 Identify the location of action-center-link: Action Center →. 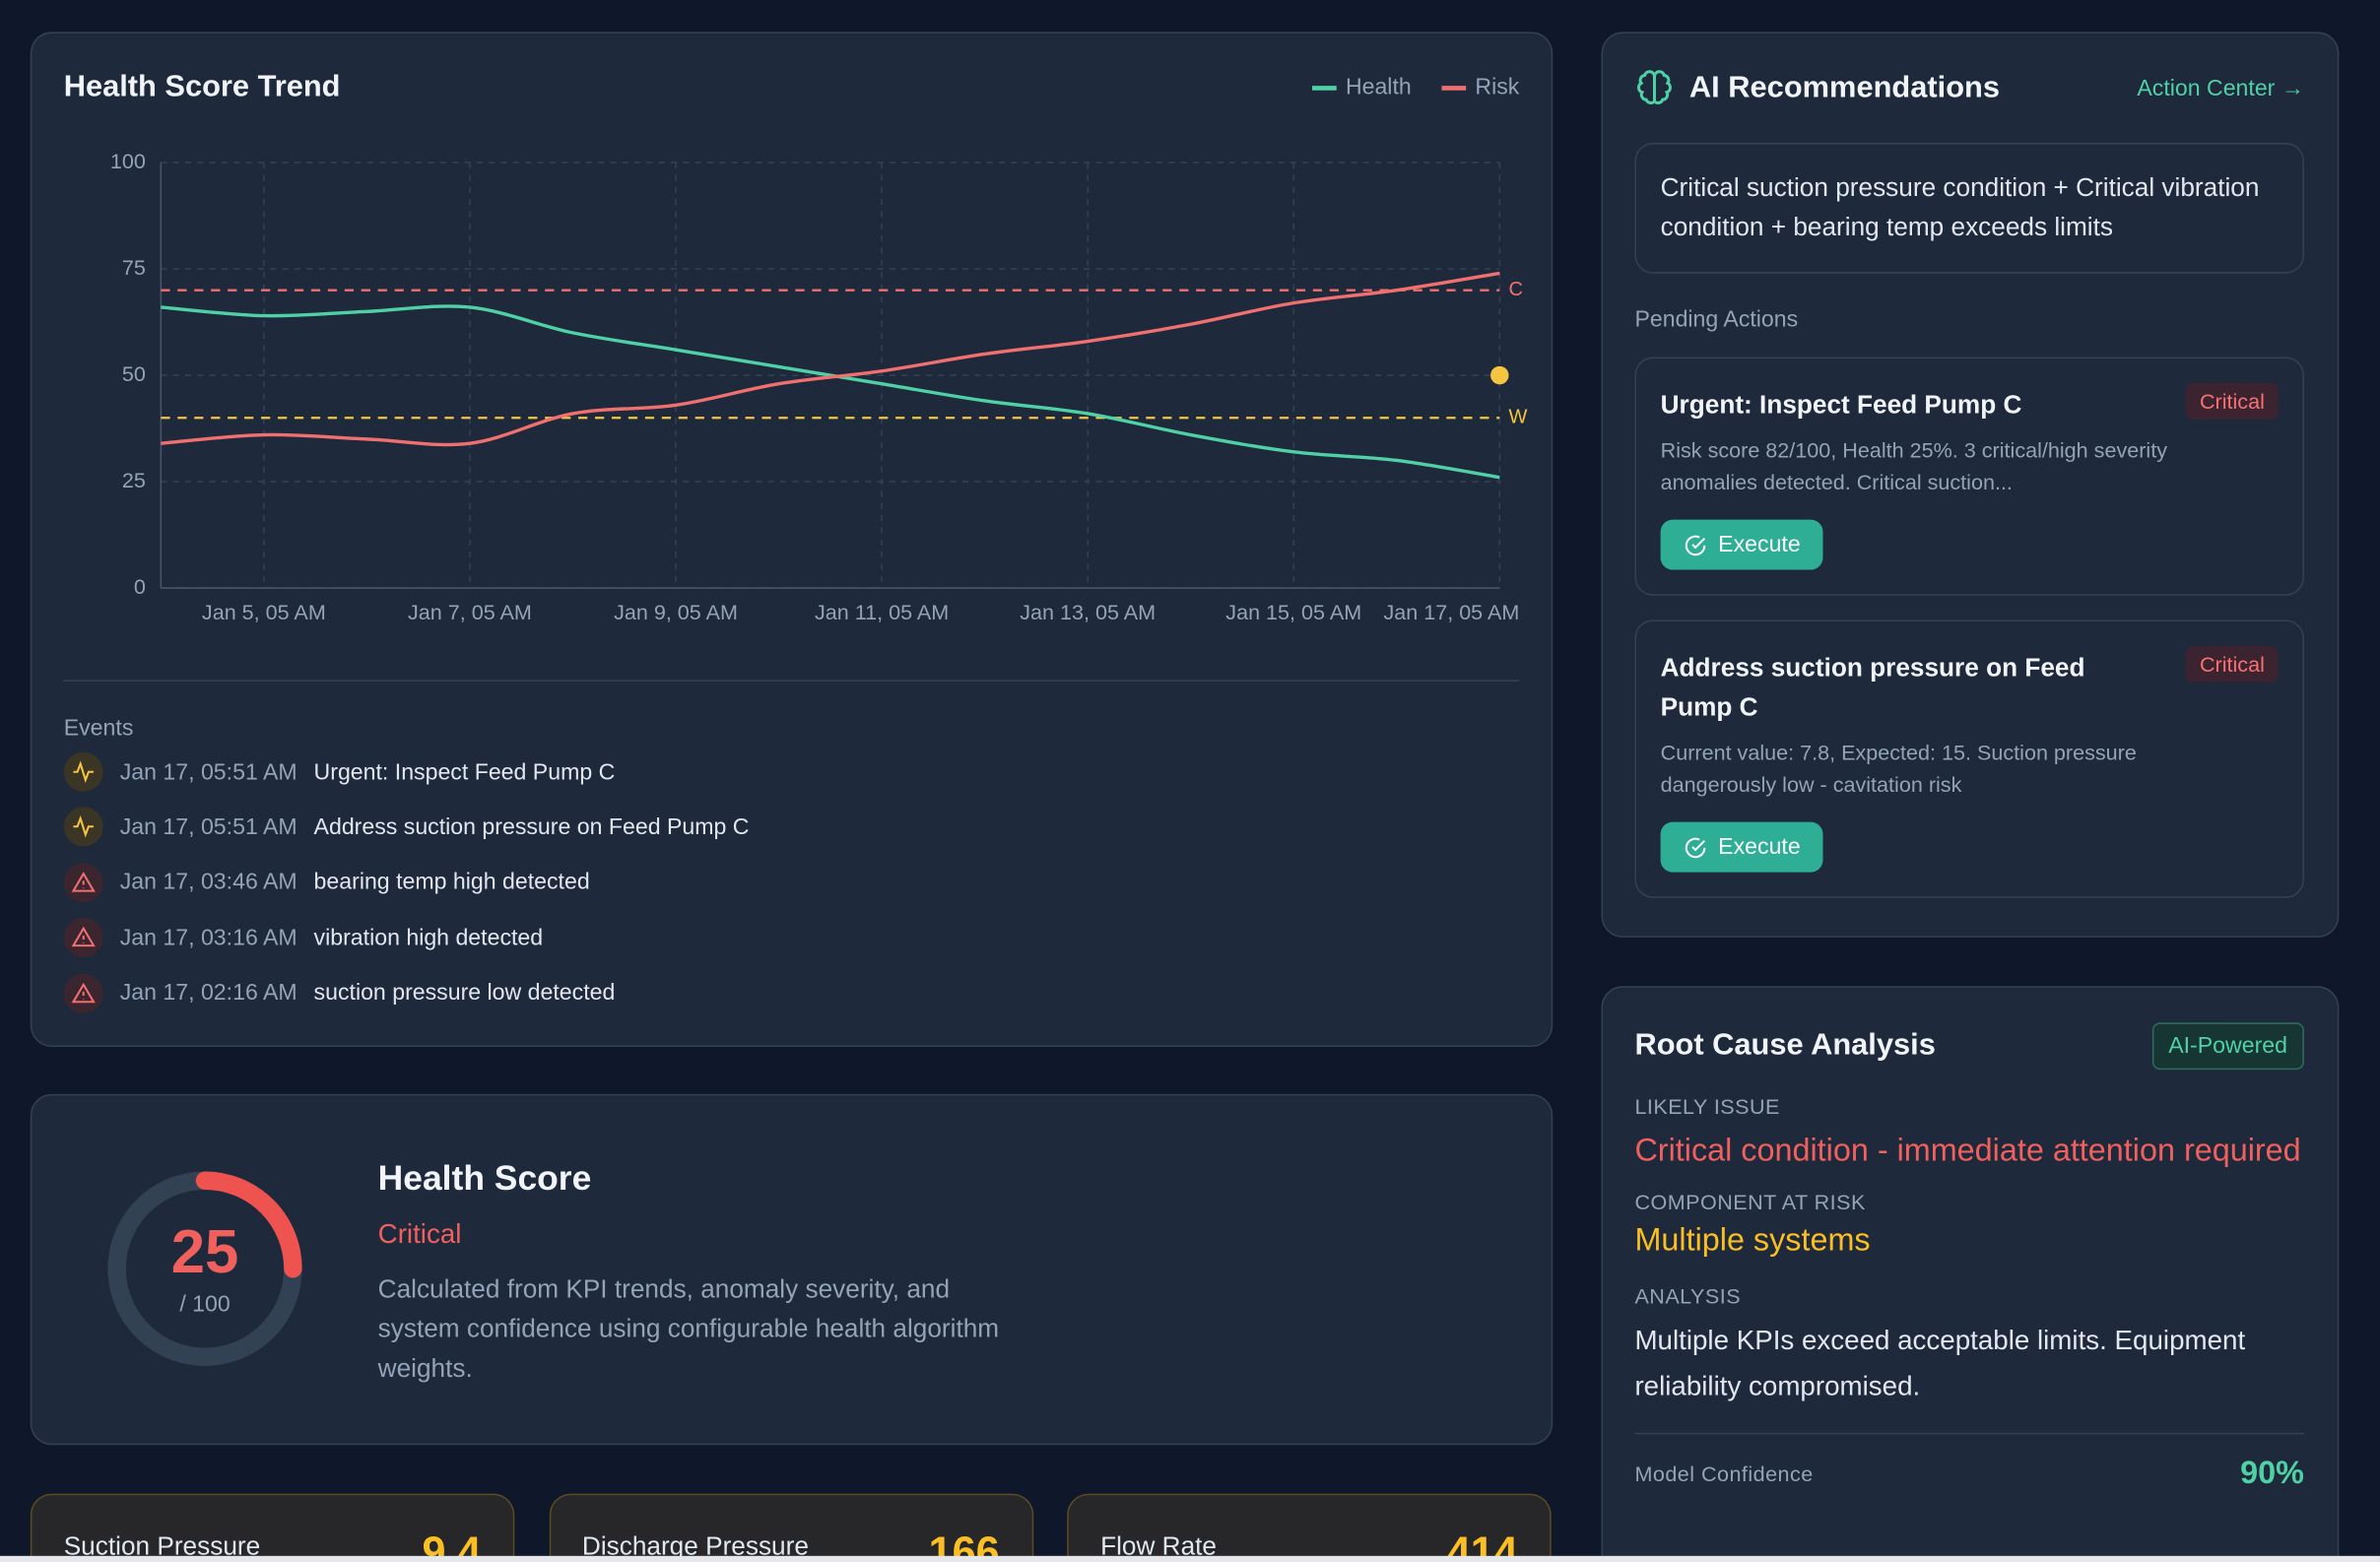
(2220, 88).